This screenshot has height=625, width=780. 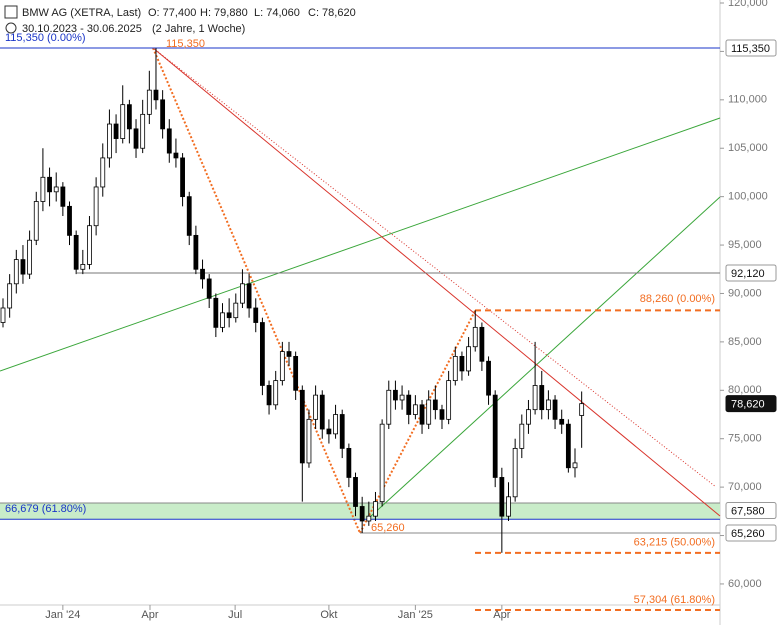 I want to click on high: H: 79,880, so click(x=224, y=13).